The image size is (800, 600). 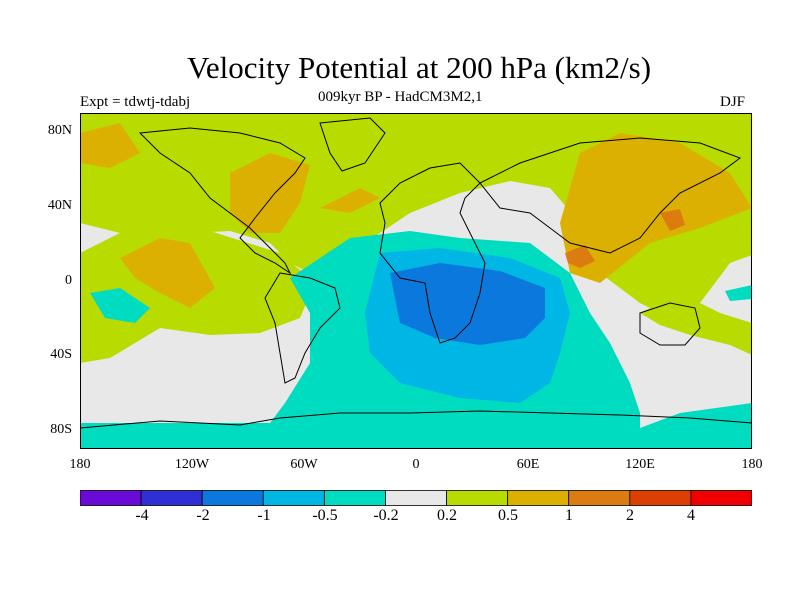 I want to click on japan-positive-max, so click(x=672, y=220).